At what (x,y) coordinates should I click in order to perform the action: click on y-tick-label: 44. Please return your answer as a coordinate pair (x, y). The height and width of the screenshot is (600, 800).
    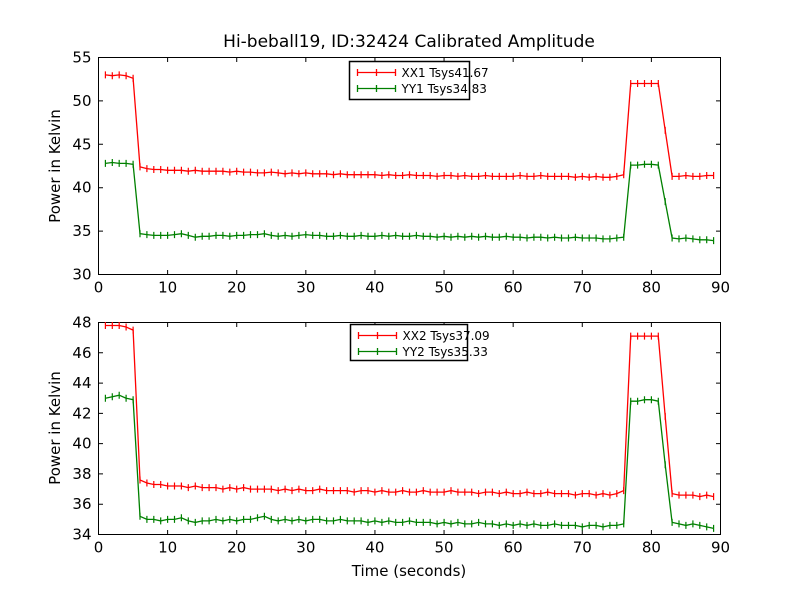
    Looking at the image, I should click on (81, 383).